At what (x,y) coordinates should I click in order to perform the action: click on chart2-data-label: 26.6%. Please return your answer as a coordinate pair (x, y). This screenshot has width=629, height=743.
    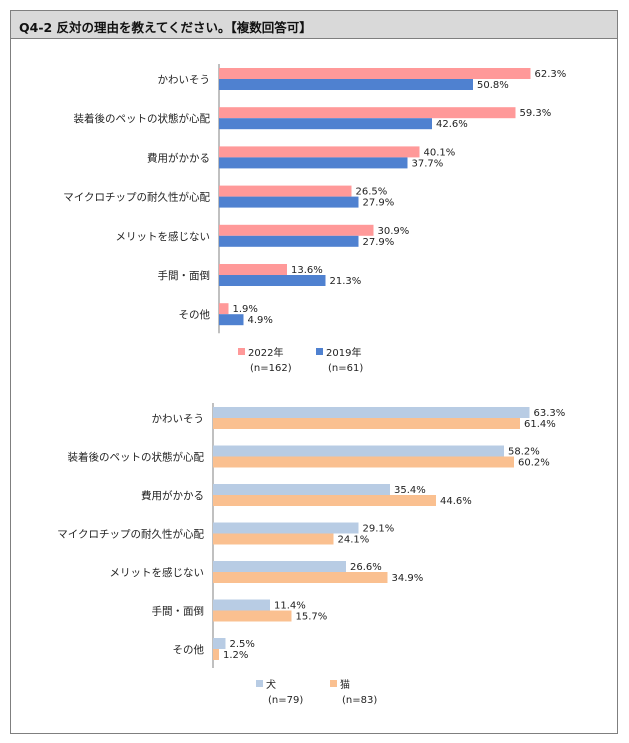
    Looking at the image, I should click on (366, 567).